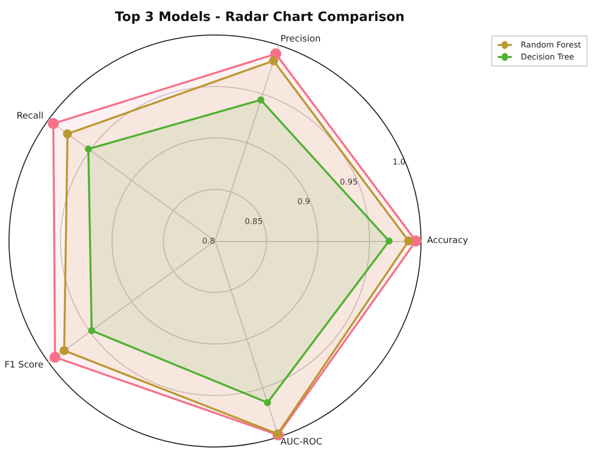  I want to click on spoke-label: Precision, so click(300, 39).